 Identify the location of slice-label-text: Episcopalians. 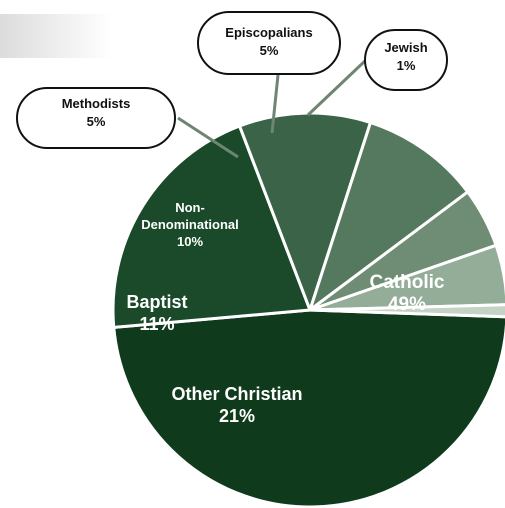
(268, 32).